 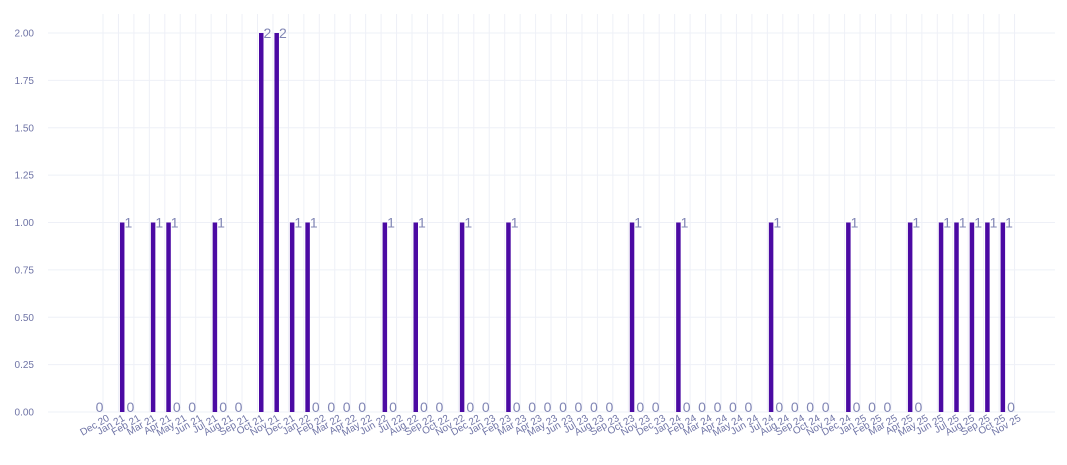 What do you see at coordinates (25, 34) in the screenshot?
I see `y-tick-label: 2.00` at bounding box center [25, 34].